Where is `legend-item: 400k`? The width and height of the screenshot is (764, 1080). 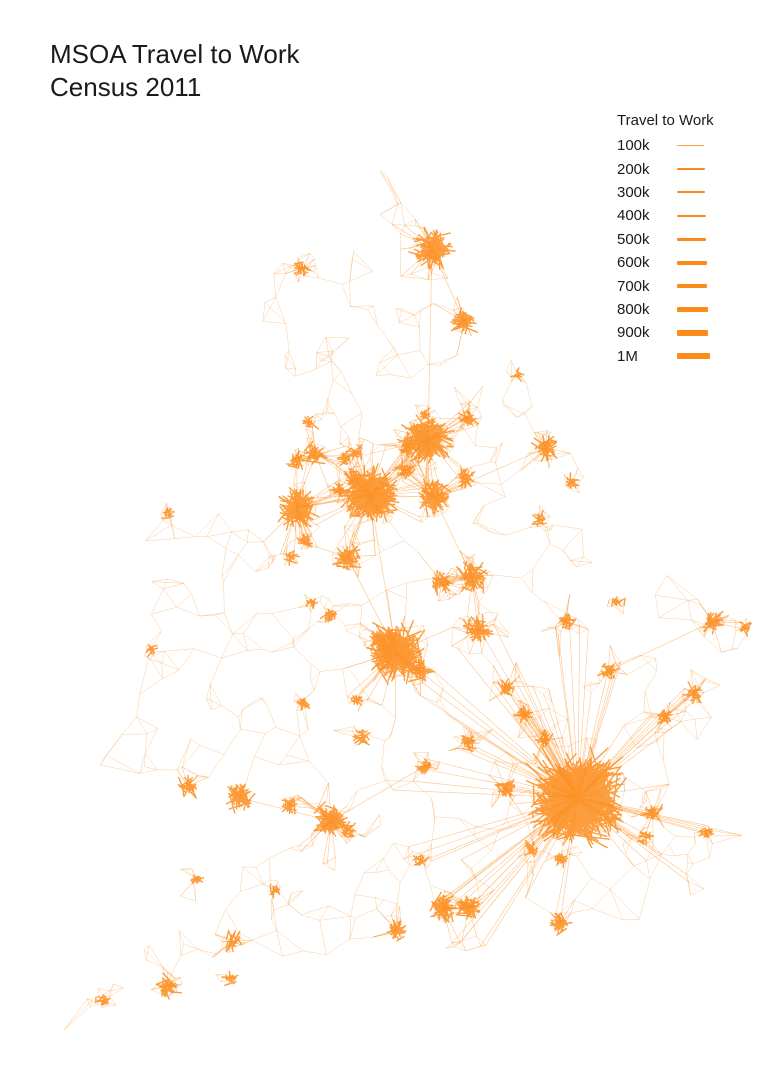 legend-item: 400k is located at coordinates (672, 215).